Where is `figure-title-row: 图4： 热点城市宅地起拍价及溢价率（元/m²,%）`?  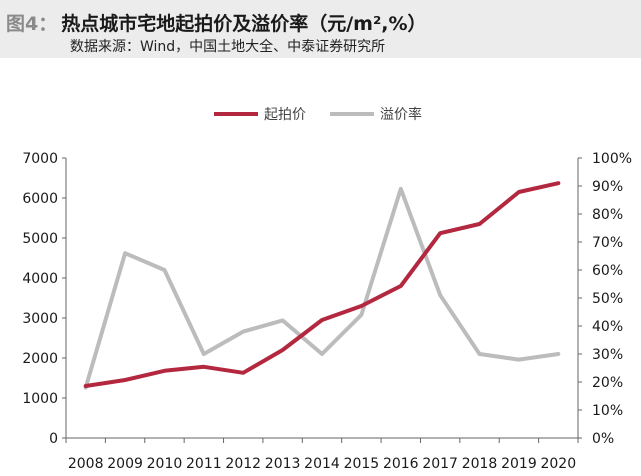
figure-title-row: 图4： 热点城市宅地起拍价及溢价率（元/m²,%） is located at coordinates (216, 24).